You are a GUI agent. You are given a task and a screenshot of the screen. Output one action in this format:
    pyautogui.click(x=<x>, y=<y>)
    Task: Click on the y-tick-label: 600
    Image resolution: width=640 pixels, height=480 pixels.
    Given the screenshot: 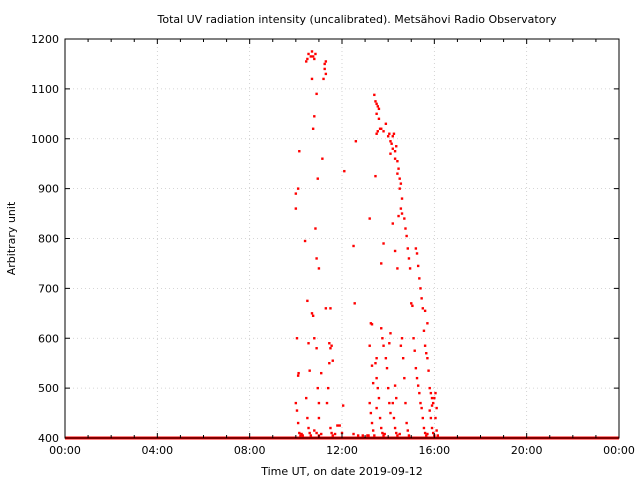 What is the action you would take?
    pyautogui.click(x=48, y=338)
    